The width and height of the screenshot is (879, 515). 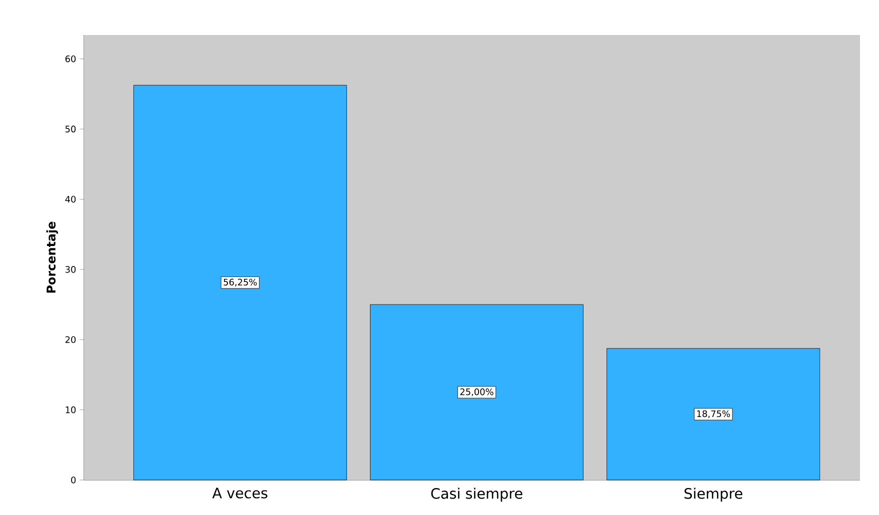 I want to click on data-label: 25,00%, so click(x=477, y=392).